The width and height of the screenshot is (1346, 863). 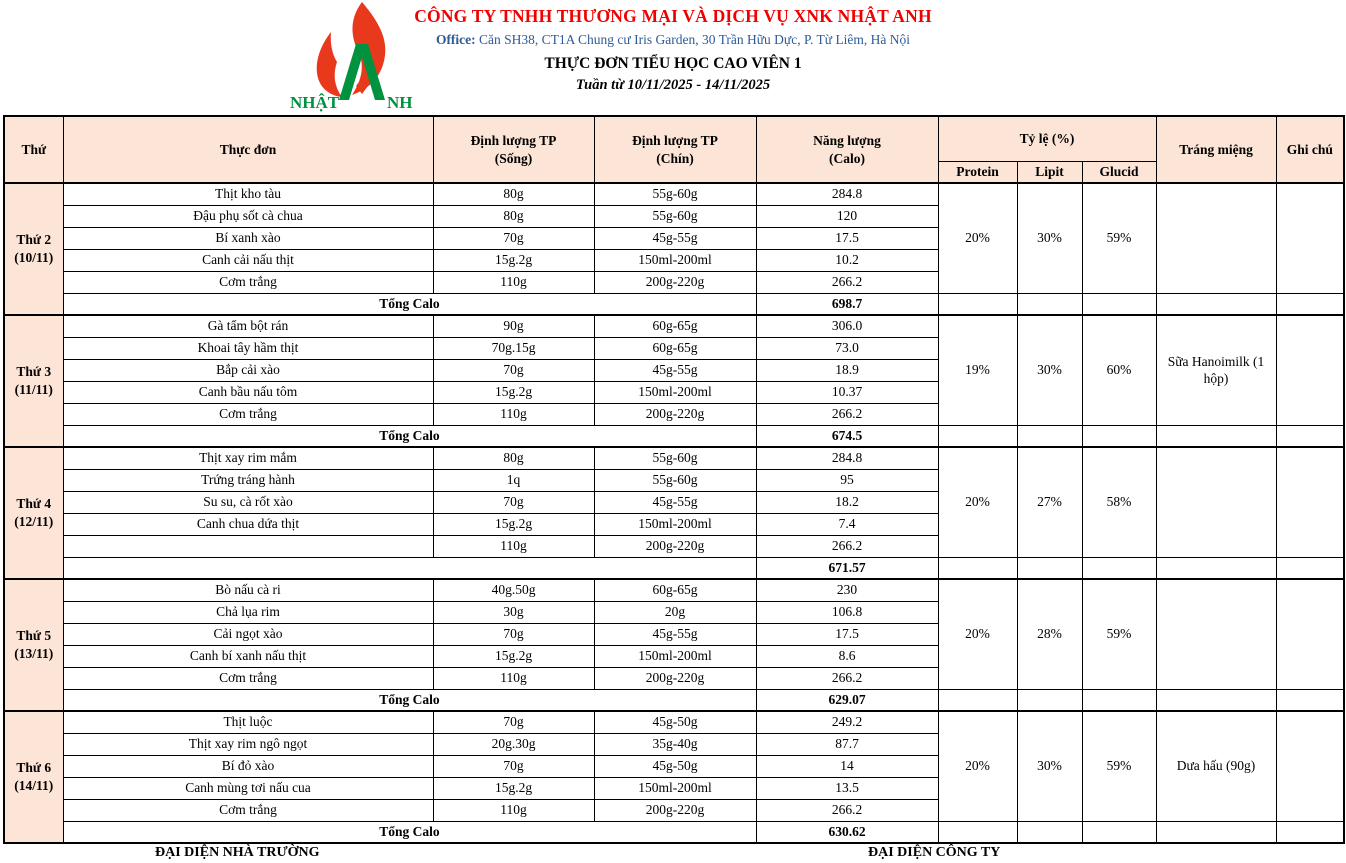 I want to click on dish-cooked-cell: 35g-40g, so click(x=675, y=744).